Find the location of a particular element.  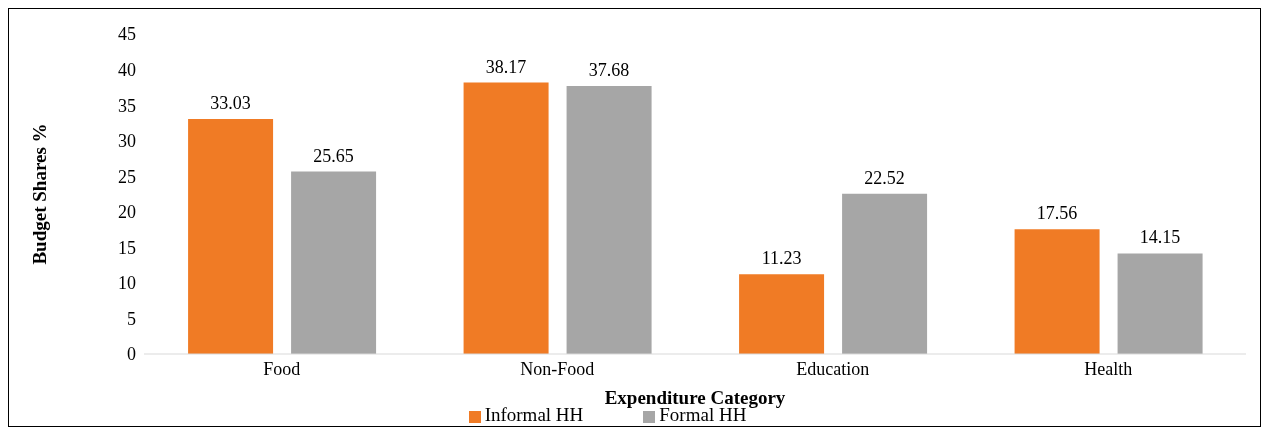

data-label: 17.56 is located at coordinates (1057, 213).